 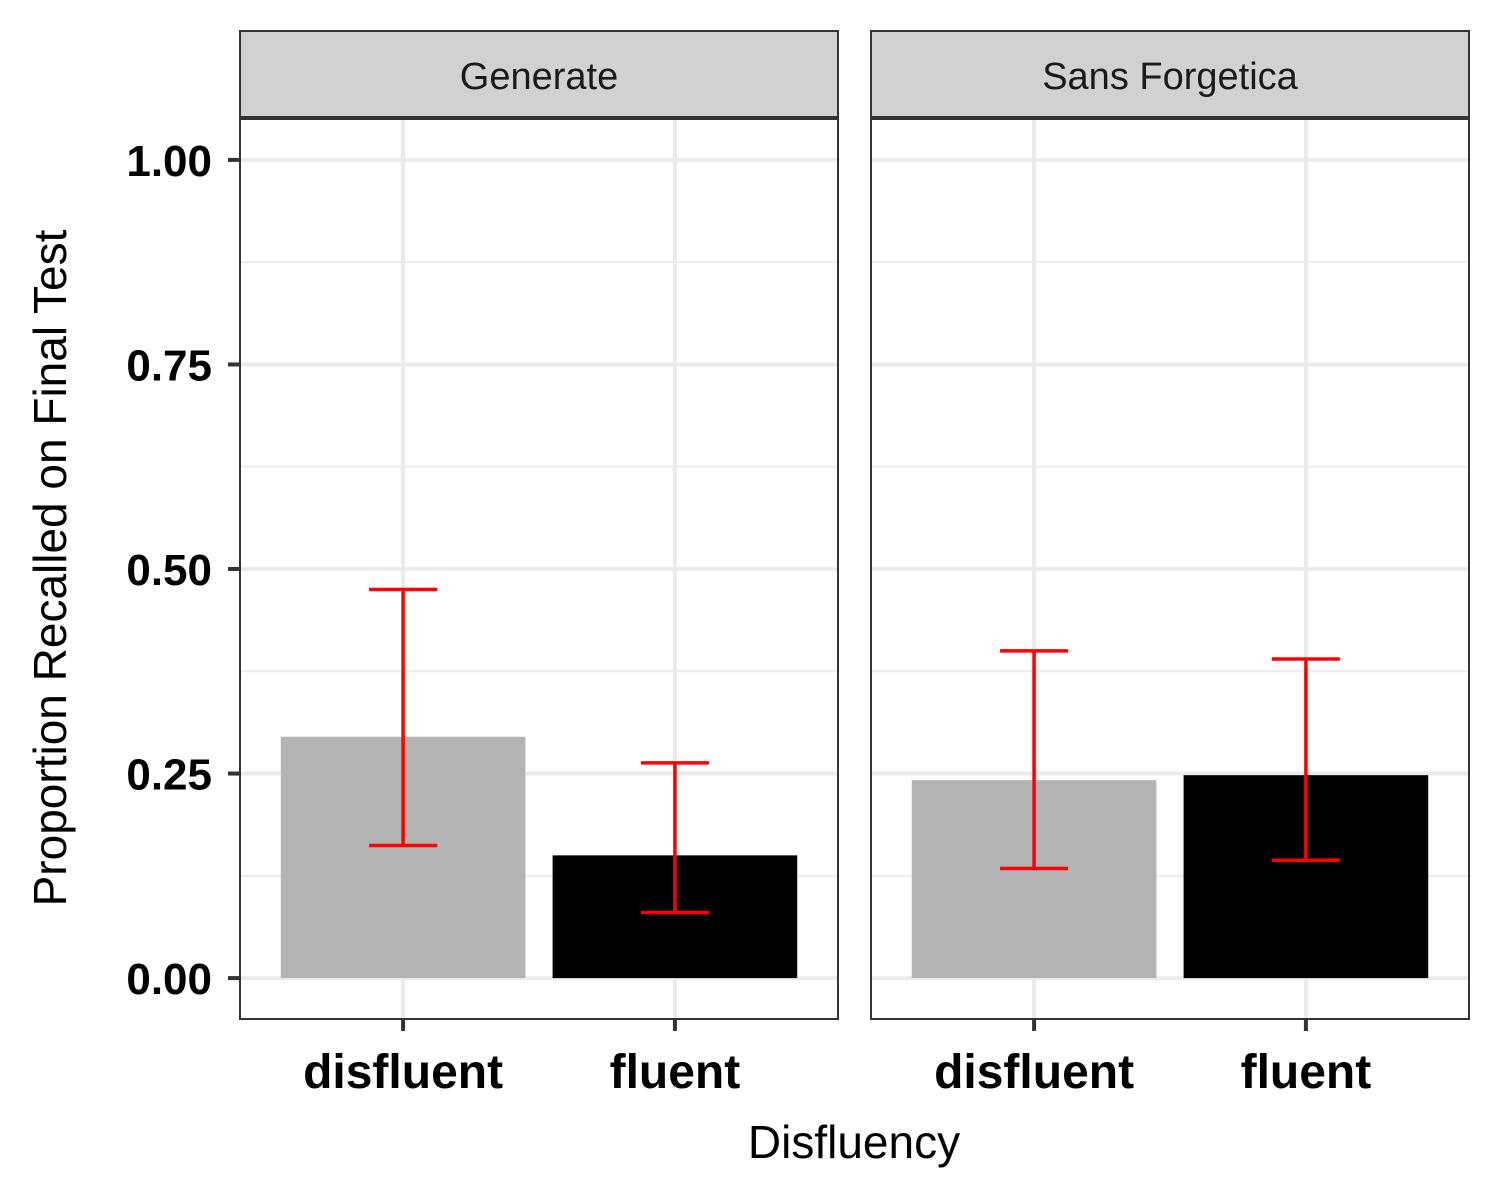 What do you see at coordinates (169, 570) in the screenshot?
I see `y-tick-label: 0.50` at bounding box center [169, 570].